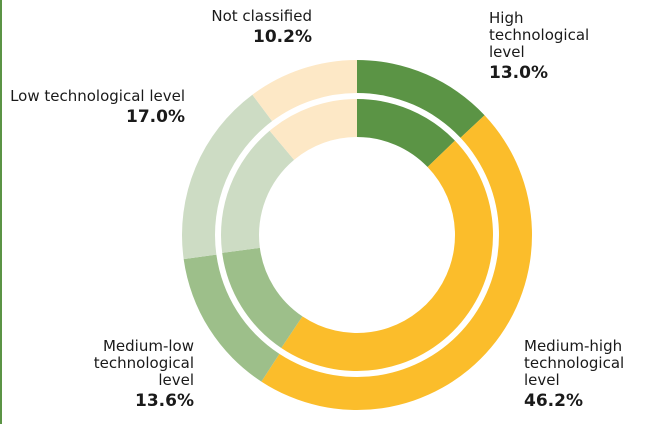 The width and height of the screenshot is (660, 424). I want to click on label: High technological level 13.0%, so click(545, 47).